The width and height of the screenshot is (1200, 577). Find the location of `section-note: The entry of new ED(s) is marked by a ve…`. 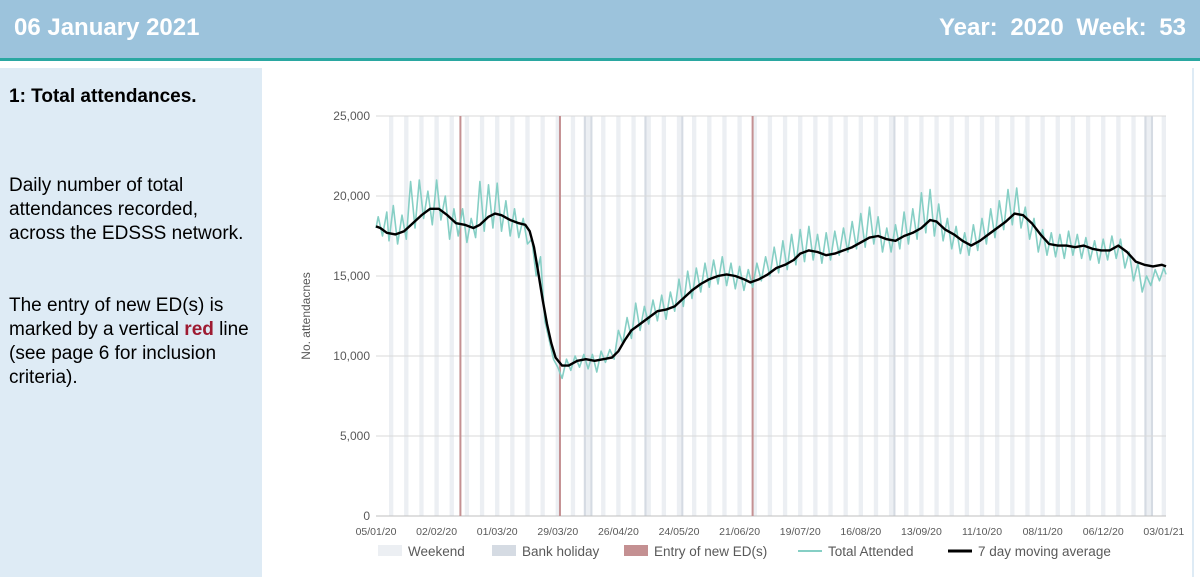

section-note: The entry of new ED(s) is marked by a ve… is located at coordinates (134, 342).